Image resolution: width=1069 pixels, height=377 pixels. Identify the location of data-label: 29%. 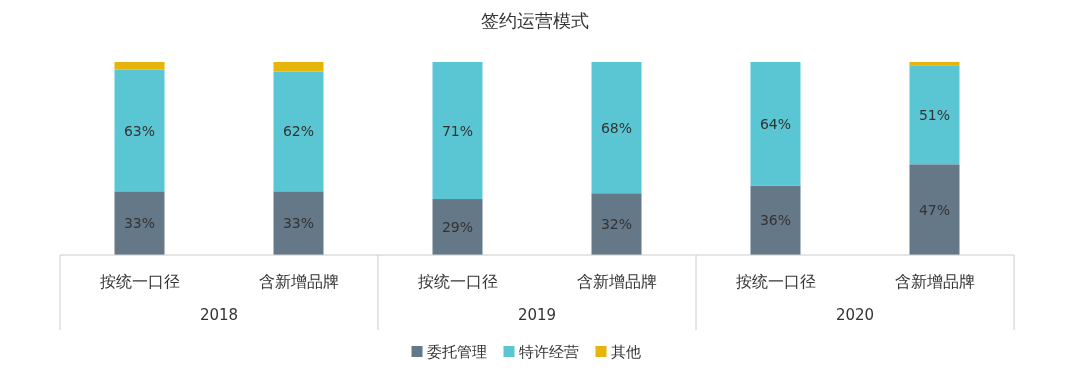
(457, 227).